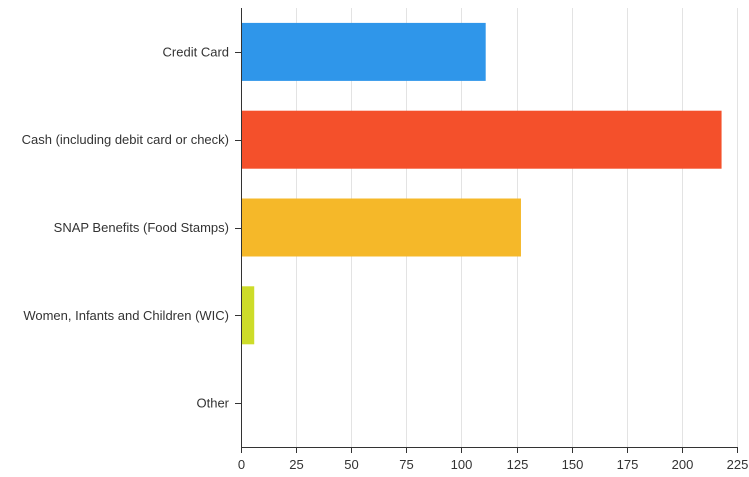 The height and width of the screenshot is (477, 749). Describe the element at coordinates (683, 464) in the screenshot. I see `x-tick-label-200: 200` at that location.